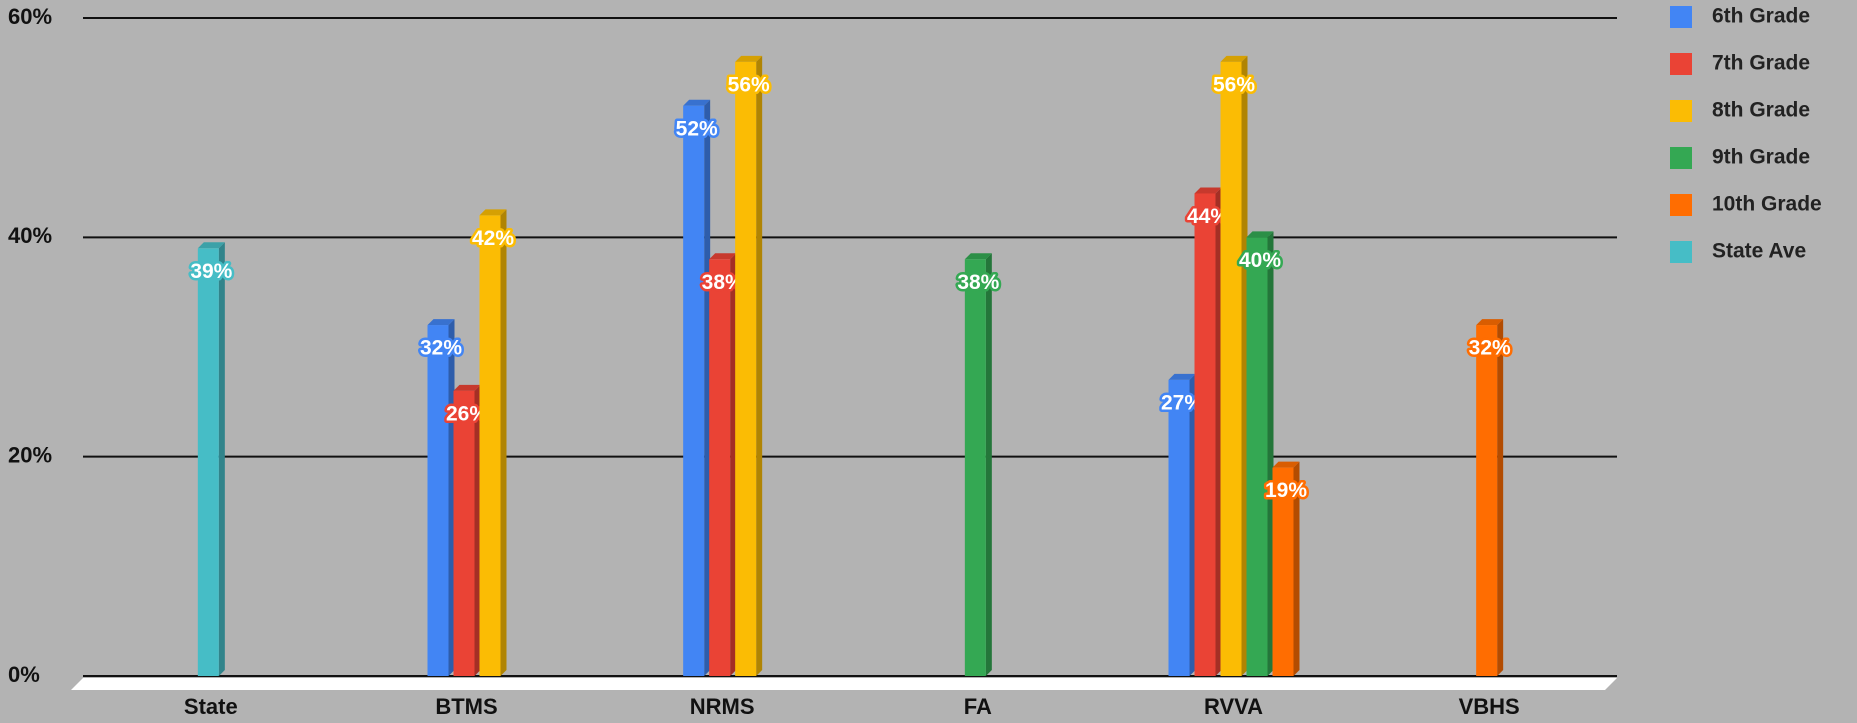  Describe the element at coordinates (1233, 706) in the screenshot. I see `x-tick-label: RVVA` at that location.